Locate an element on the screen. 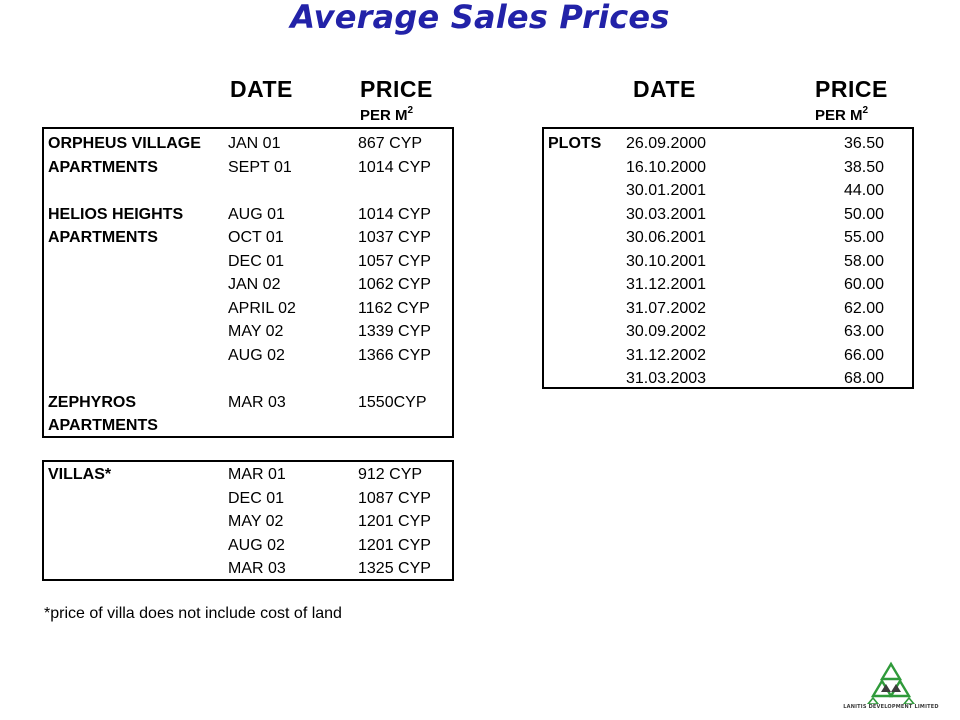 This screenshot has width=960, height=720. plots-date-cell: 30.10.2001 is located at coordinates (666, 261).